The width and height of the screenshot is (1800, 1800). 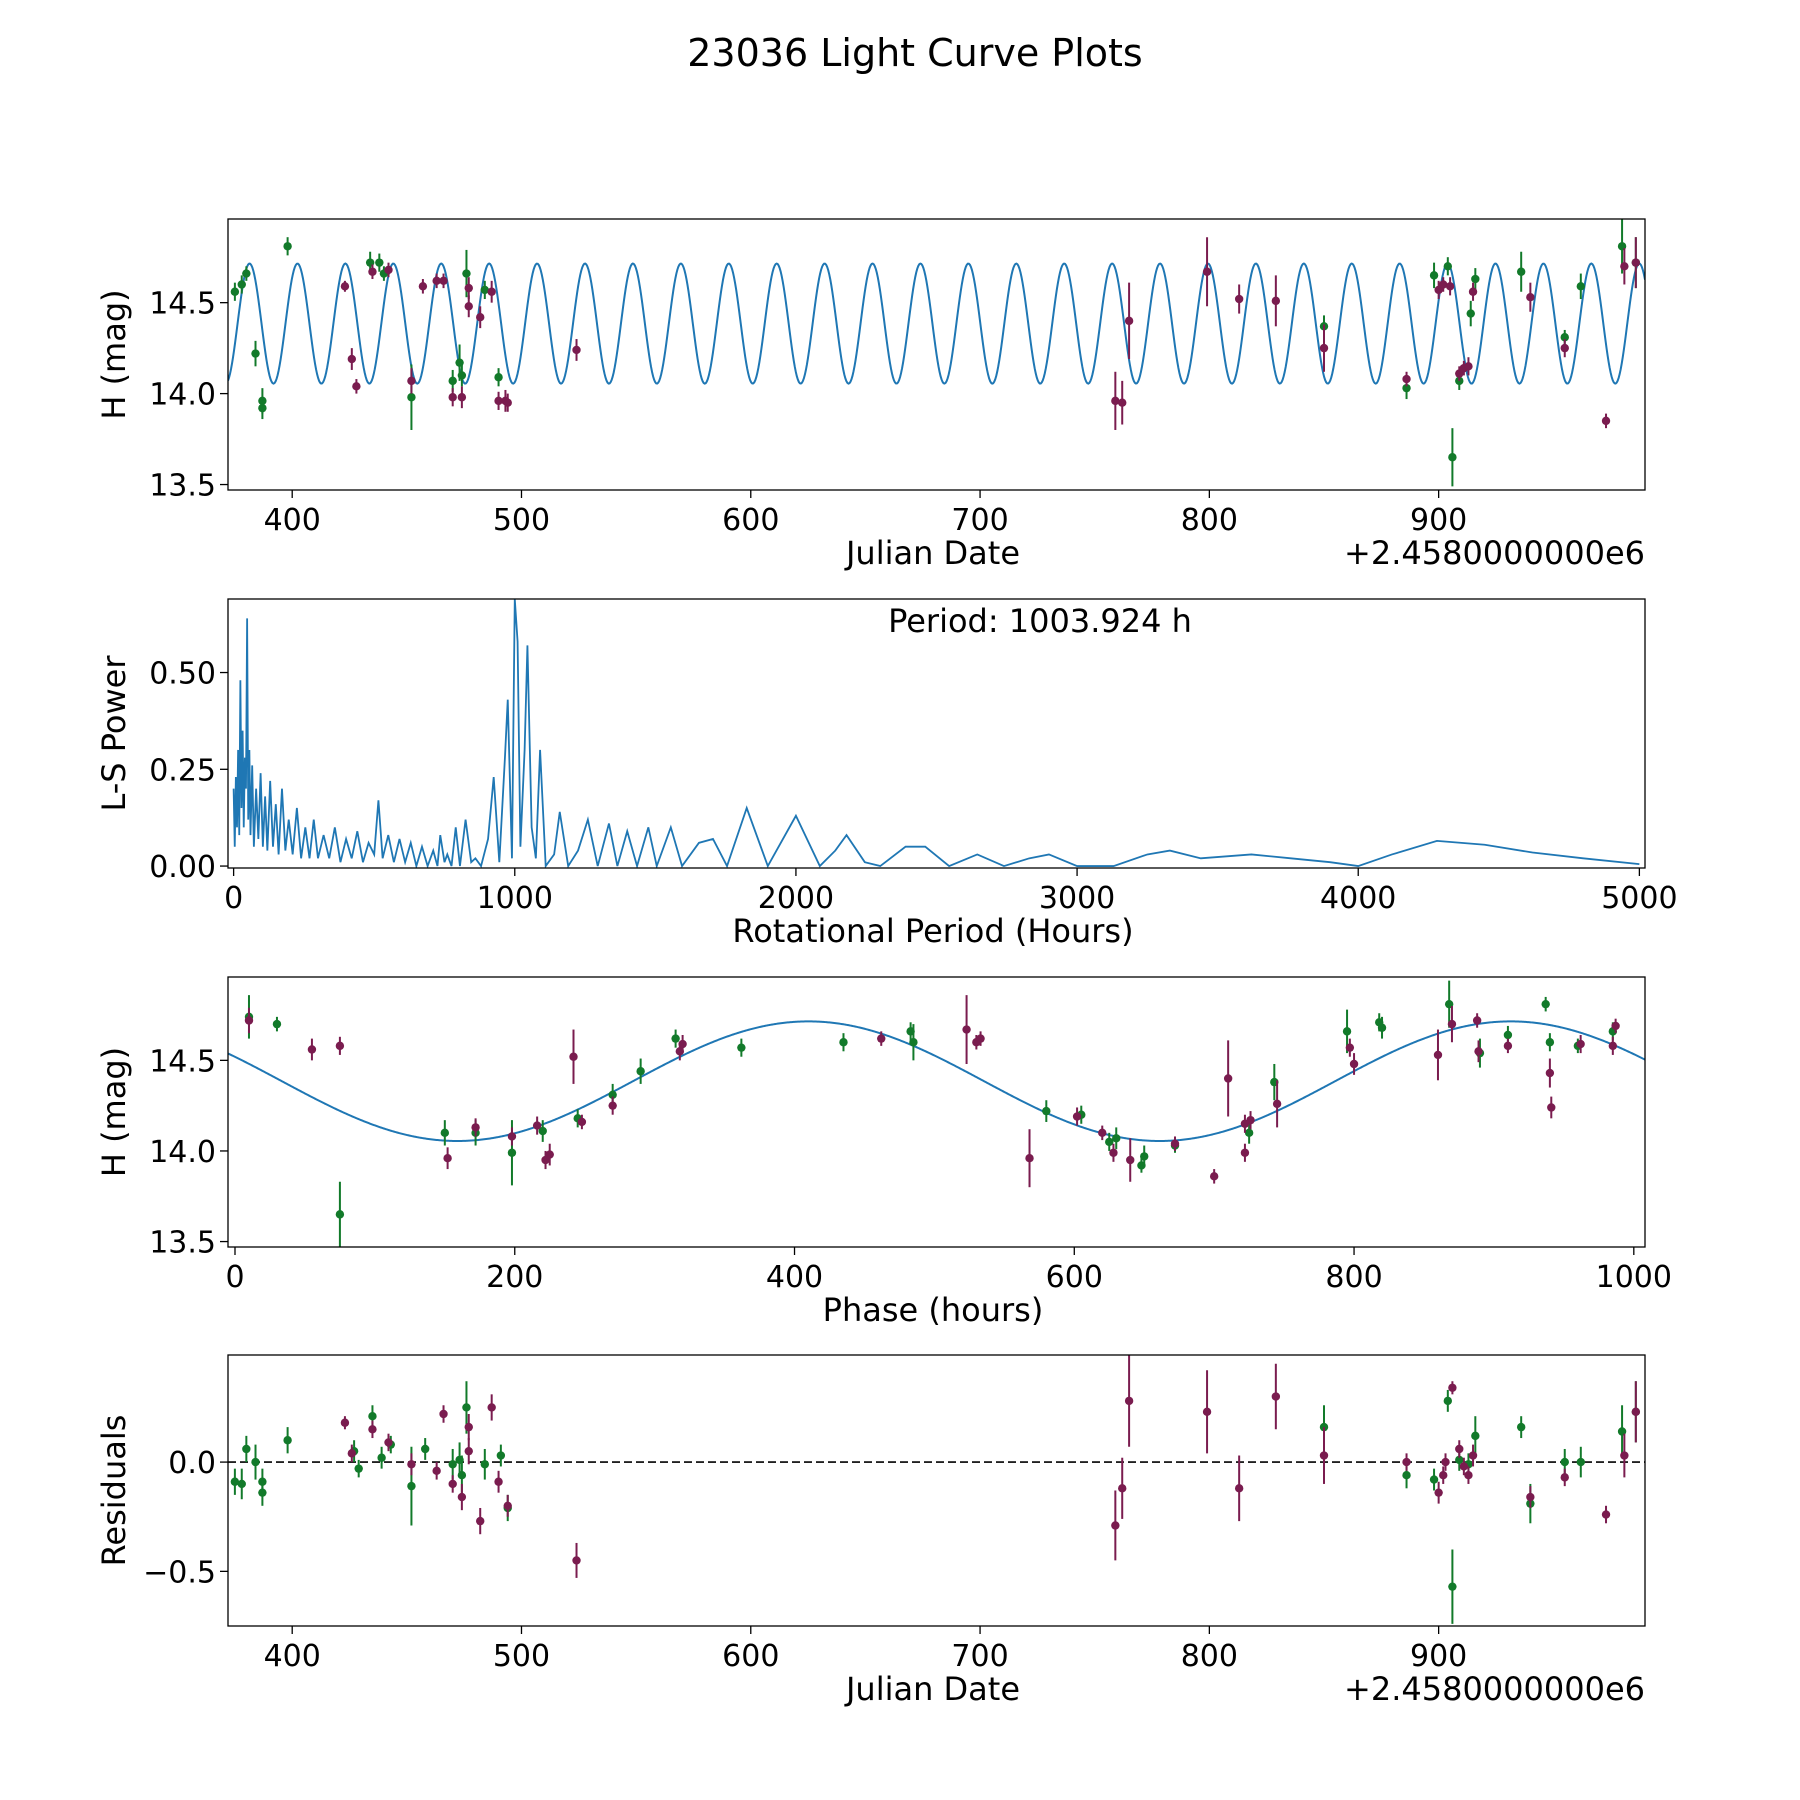 What do you see at coordinates (932, 553) in the screenshot?
I see `lightcurve-xlabel: Julian Date` at bounding box center [932, 553].